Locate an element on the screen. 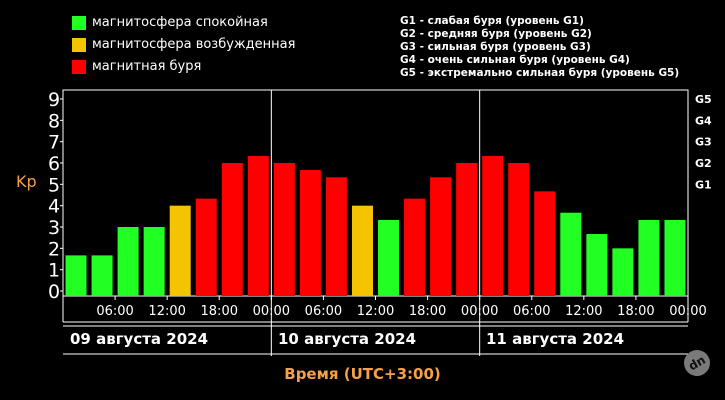 This screenshot has width=725, height=400. g-level-tick-label: G2 is located at coordinates (703, 163).